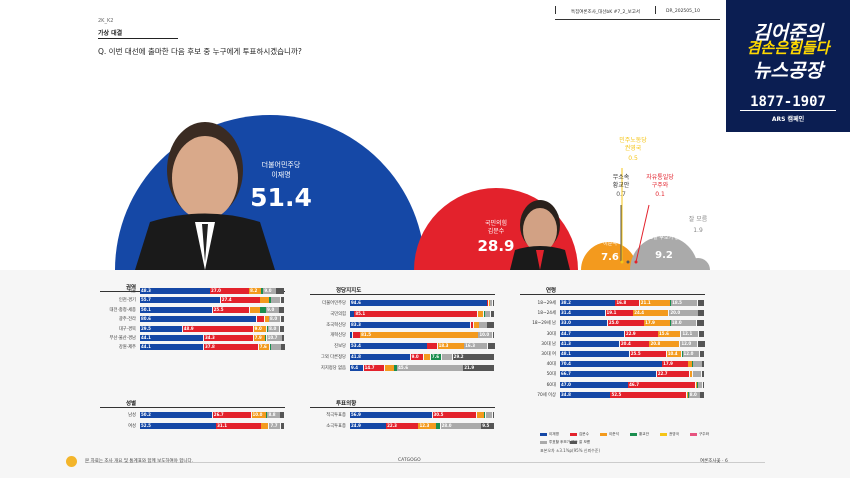 This screenshot has width=850, height=478. What do you see at coordinates (258, 337) in the screenshot?
I see `segment-value: 7.9` at bounding box center [258, 337].